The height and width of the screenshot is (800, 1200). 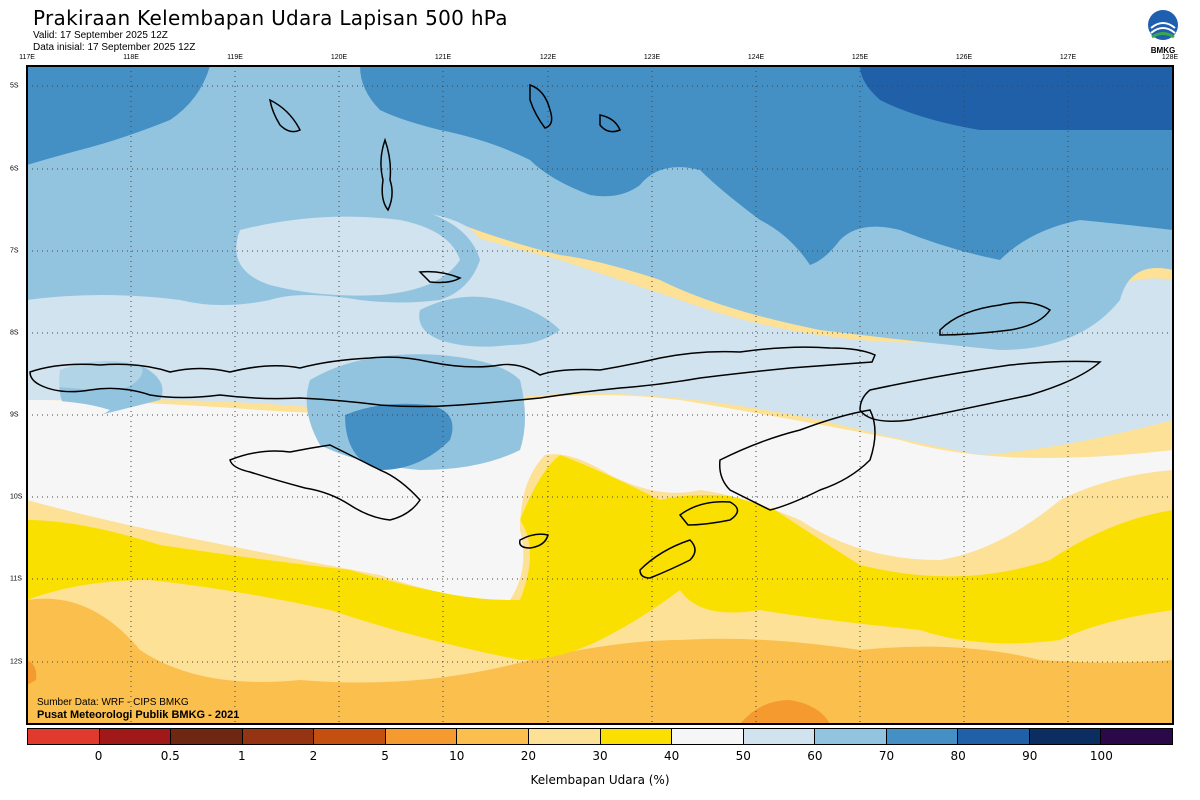 I want to click on logo-text: BMKG, so click(x=1163, y=50).